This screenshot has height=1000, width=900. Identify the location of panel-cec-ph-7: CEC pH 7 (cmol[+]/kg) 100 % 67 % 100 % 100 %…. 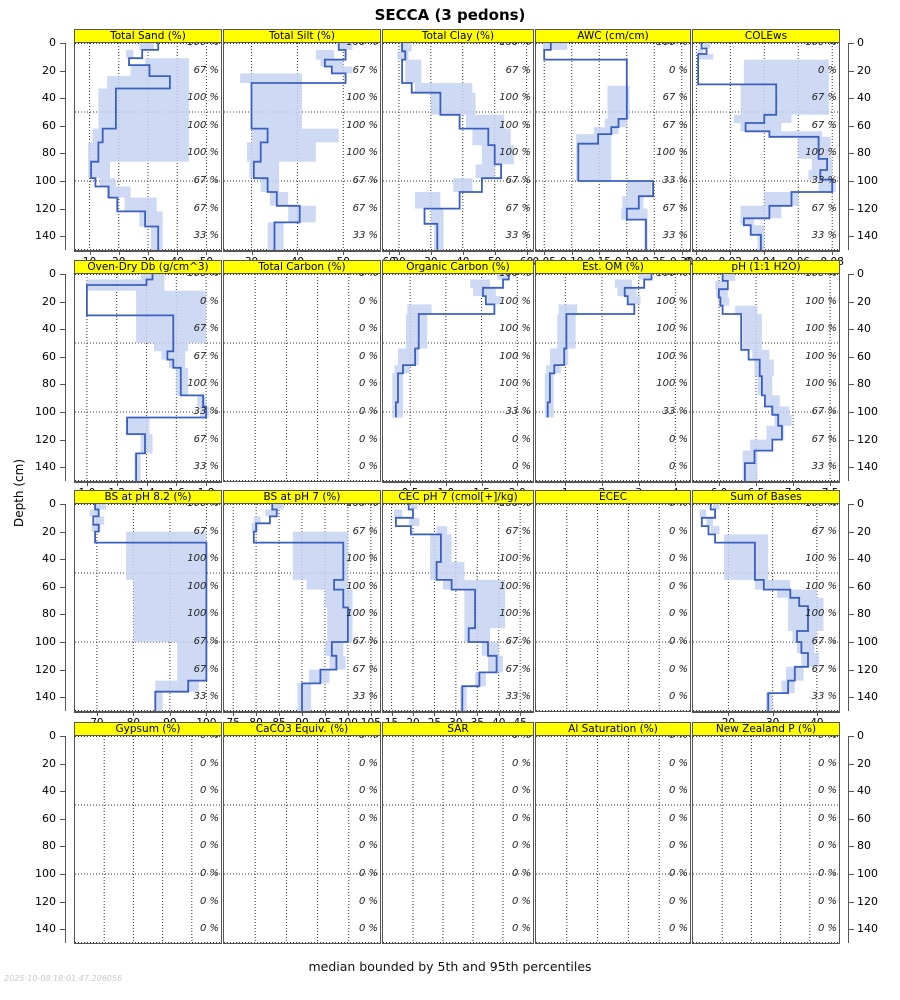
(458, 601).